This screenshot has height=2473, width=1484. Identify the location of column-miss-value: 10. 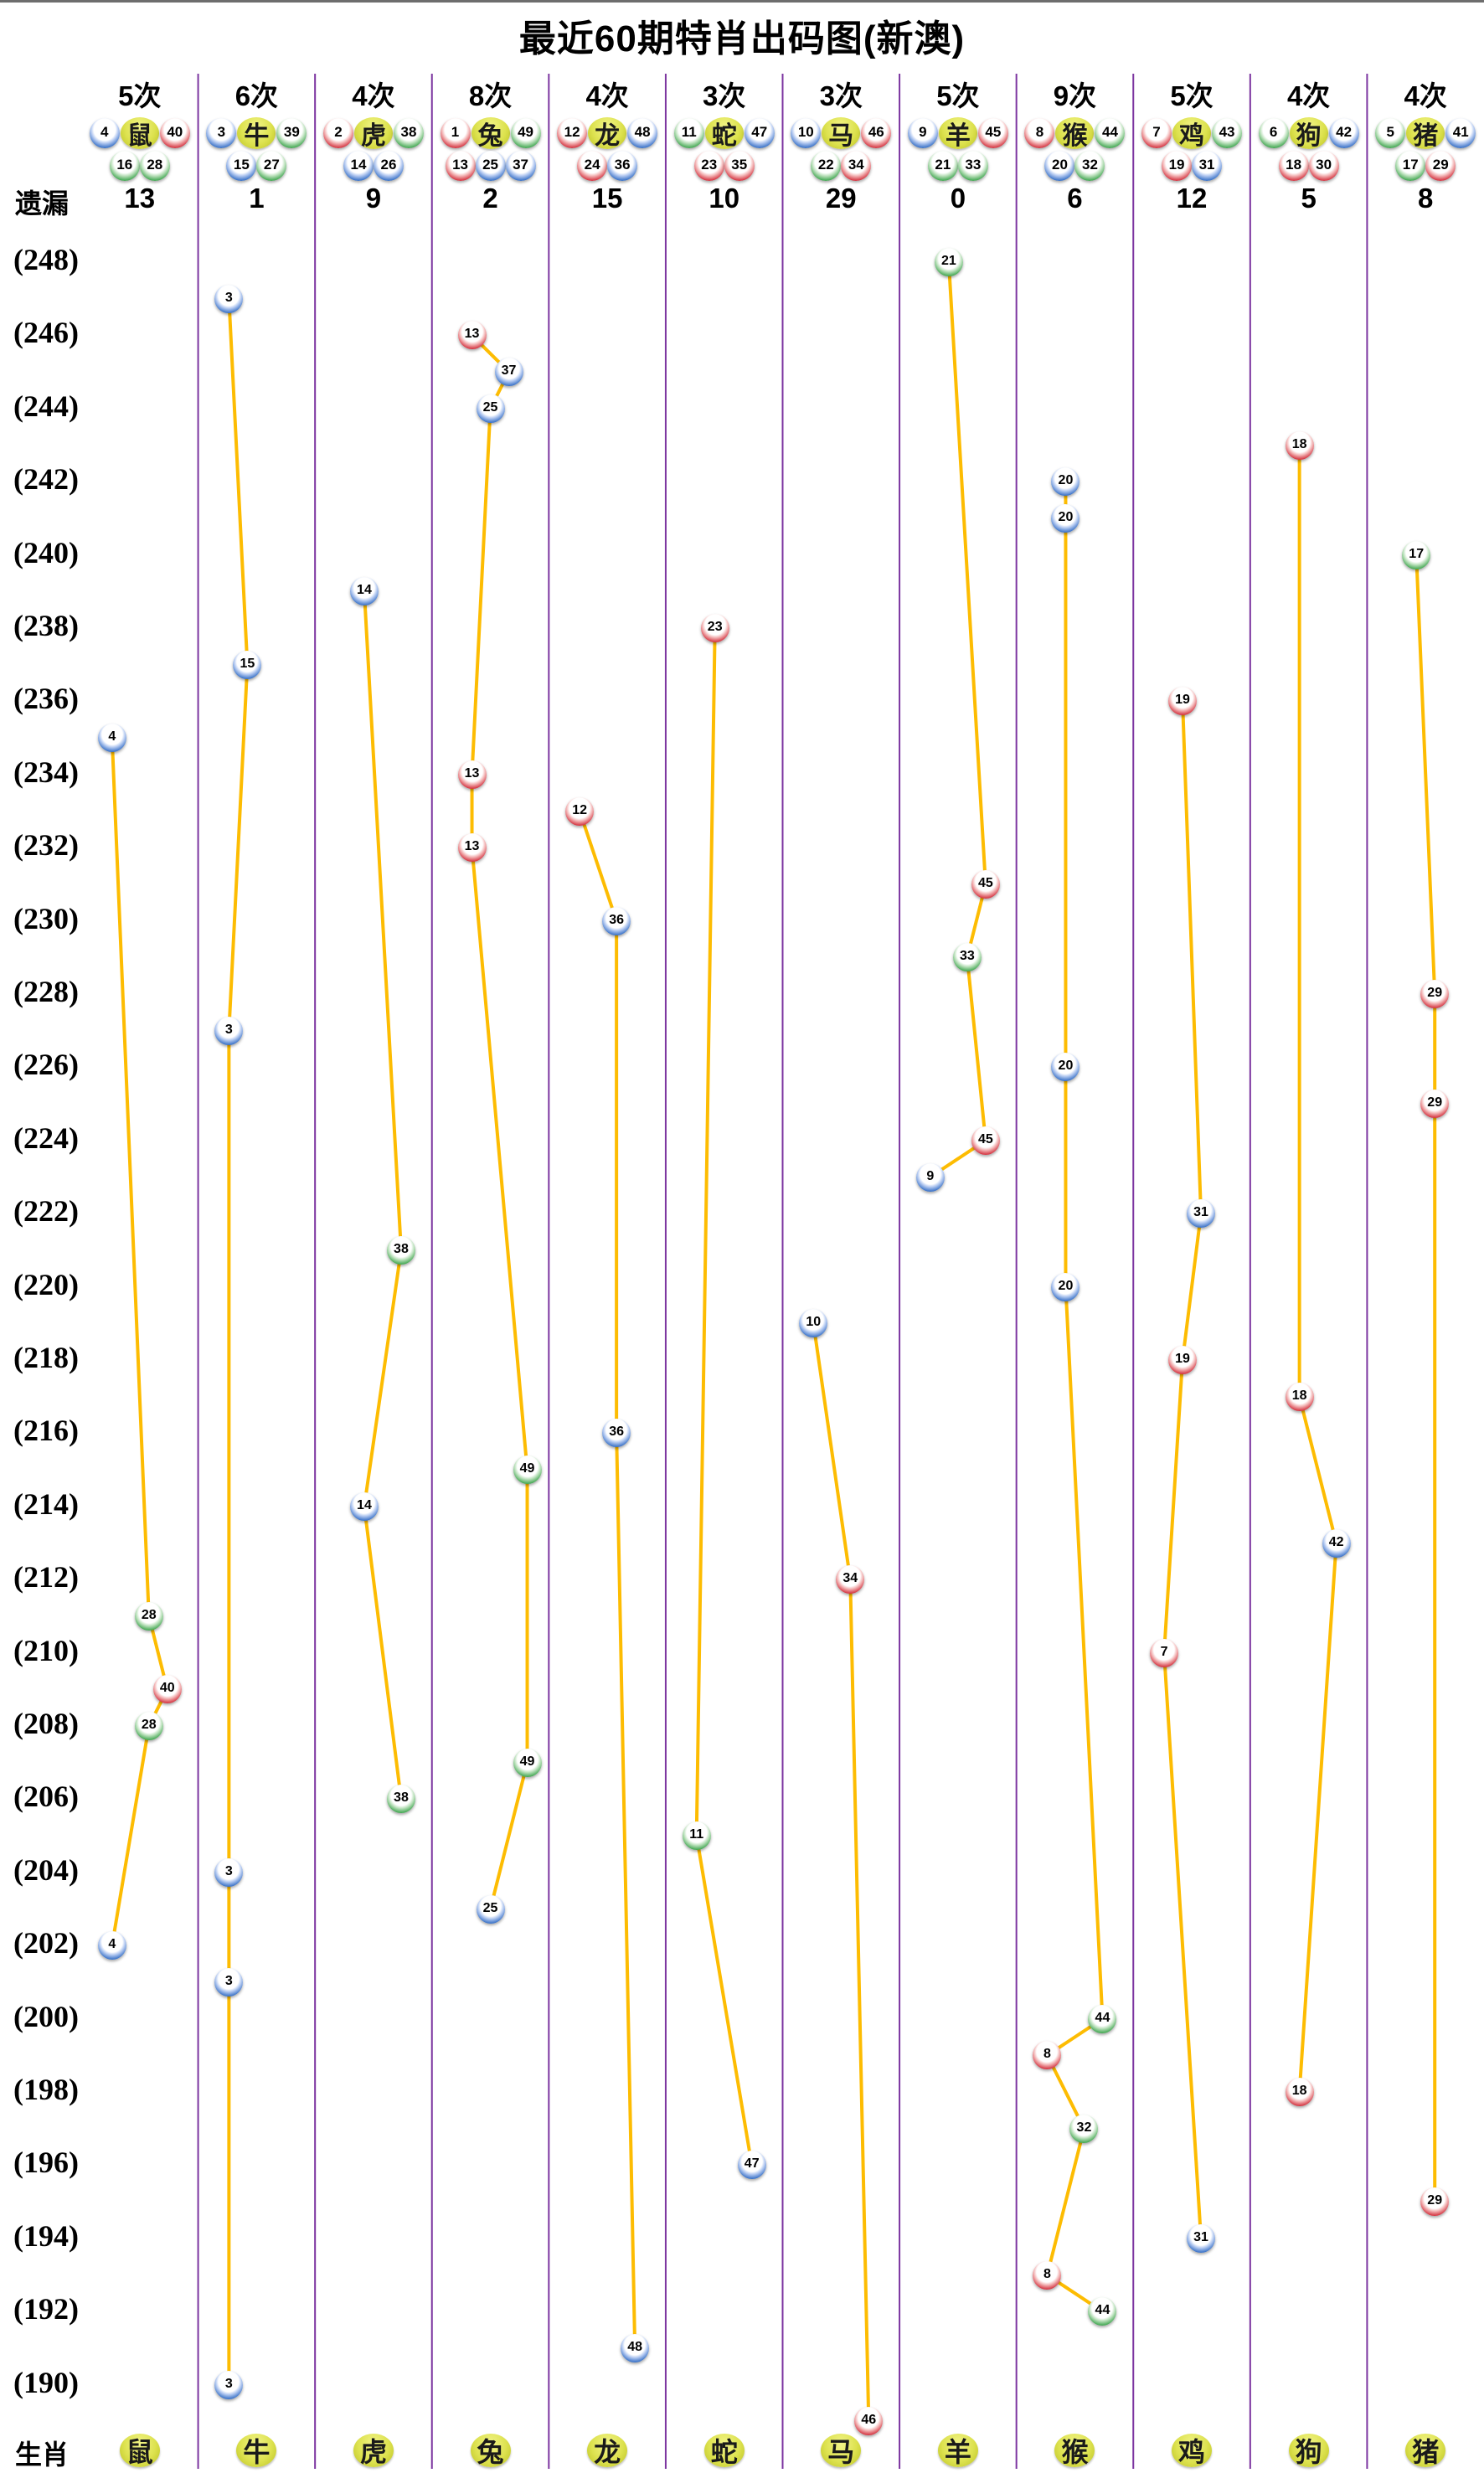
(724, 198).